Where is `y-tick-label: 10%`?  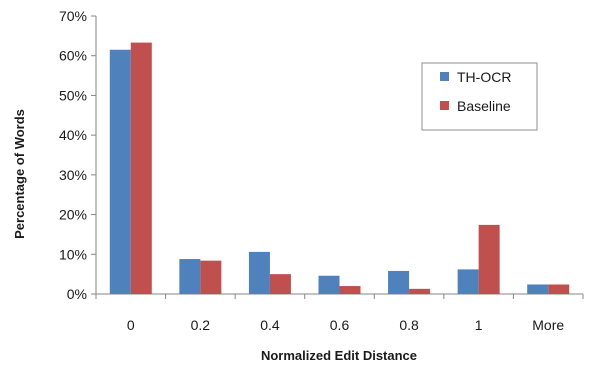 y-tick-label: 10% is located at coordinates (73, 254).